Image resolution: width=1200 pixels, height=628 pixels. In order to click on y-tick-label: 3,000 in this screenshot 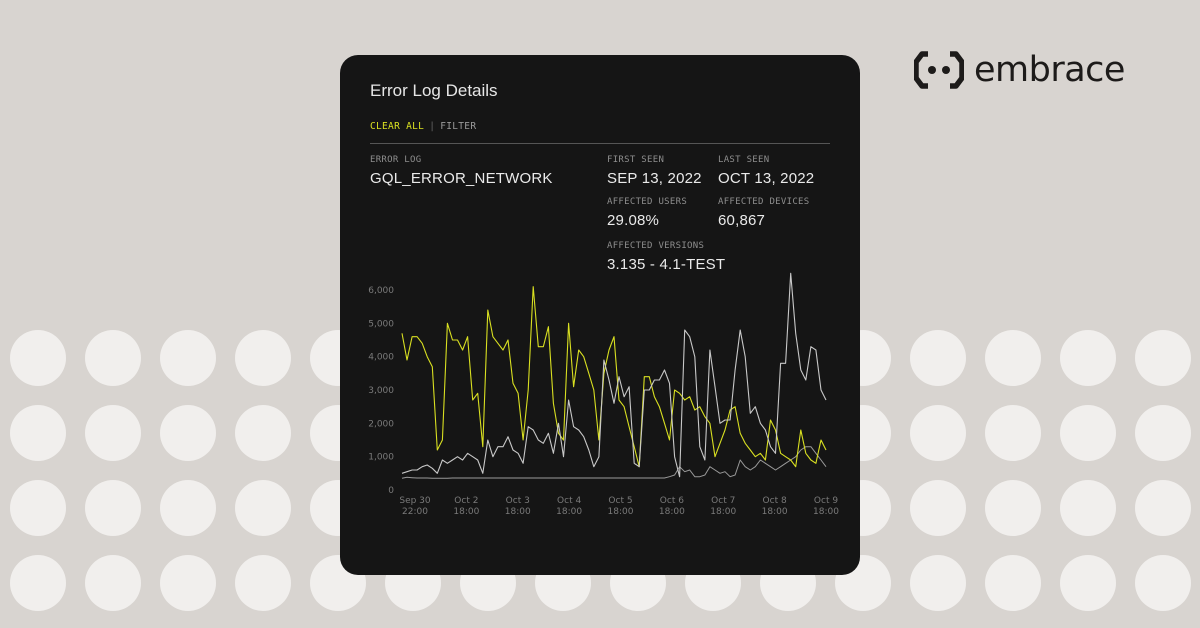, I will do `click(381, 391)`.